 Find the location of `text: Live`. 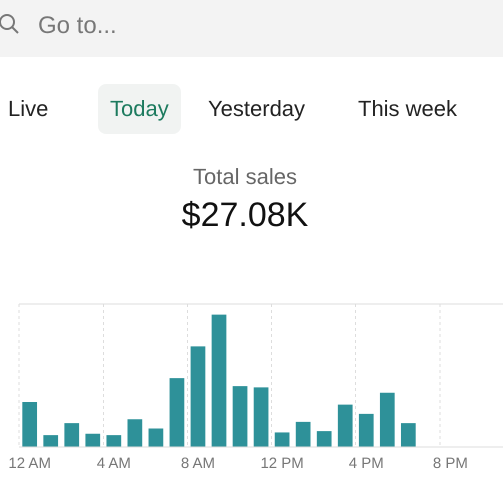

text: Live is located at coordinates (28, 109).